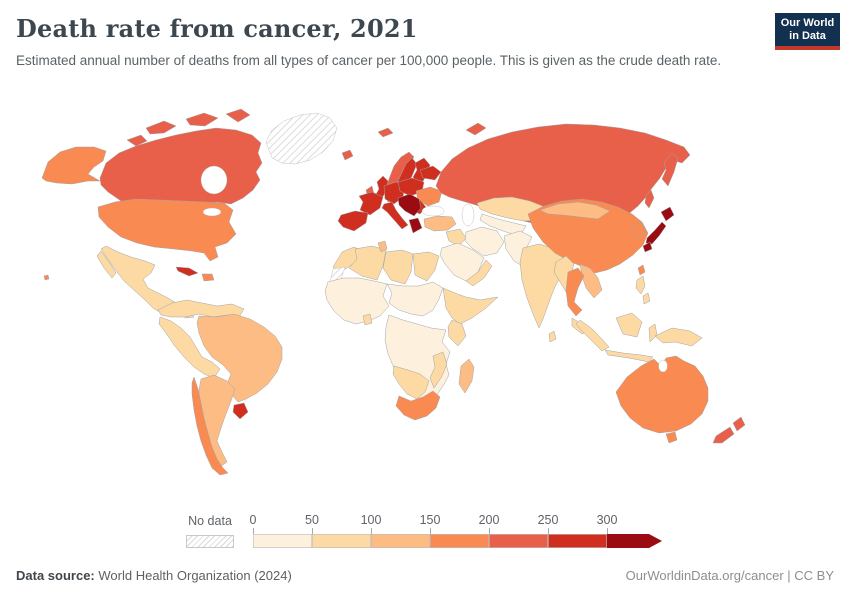 This screenshot has height=600, width=850. I want to click on country-turkey, so click(440, 223).